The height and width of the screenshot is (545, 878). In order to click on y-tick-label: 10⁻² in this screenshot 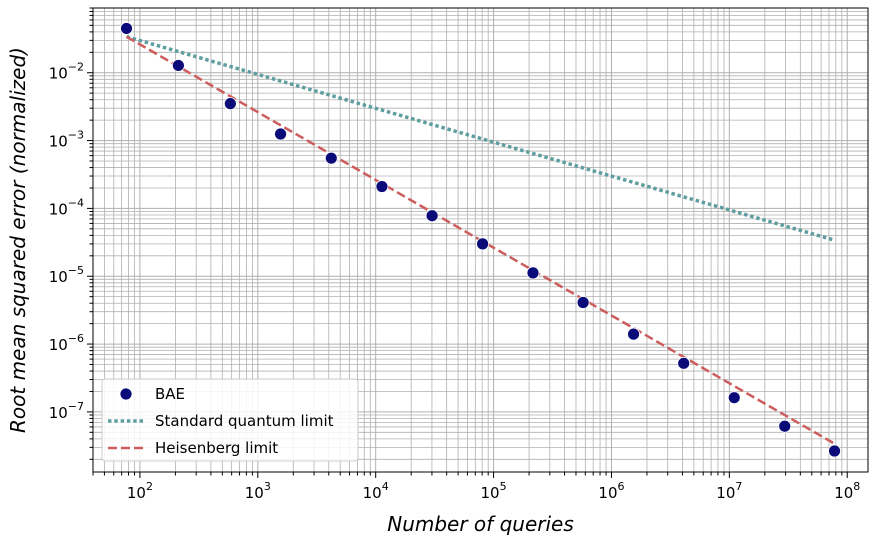, I will do `click(66, 72)`.